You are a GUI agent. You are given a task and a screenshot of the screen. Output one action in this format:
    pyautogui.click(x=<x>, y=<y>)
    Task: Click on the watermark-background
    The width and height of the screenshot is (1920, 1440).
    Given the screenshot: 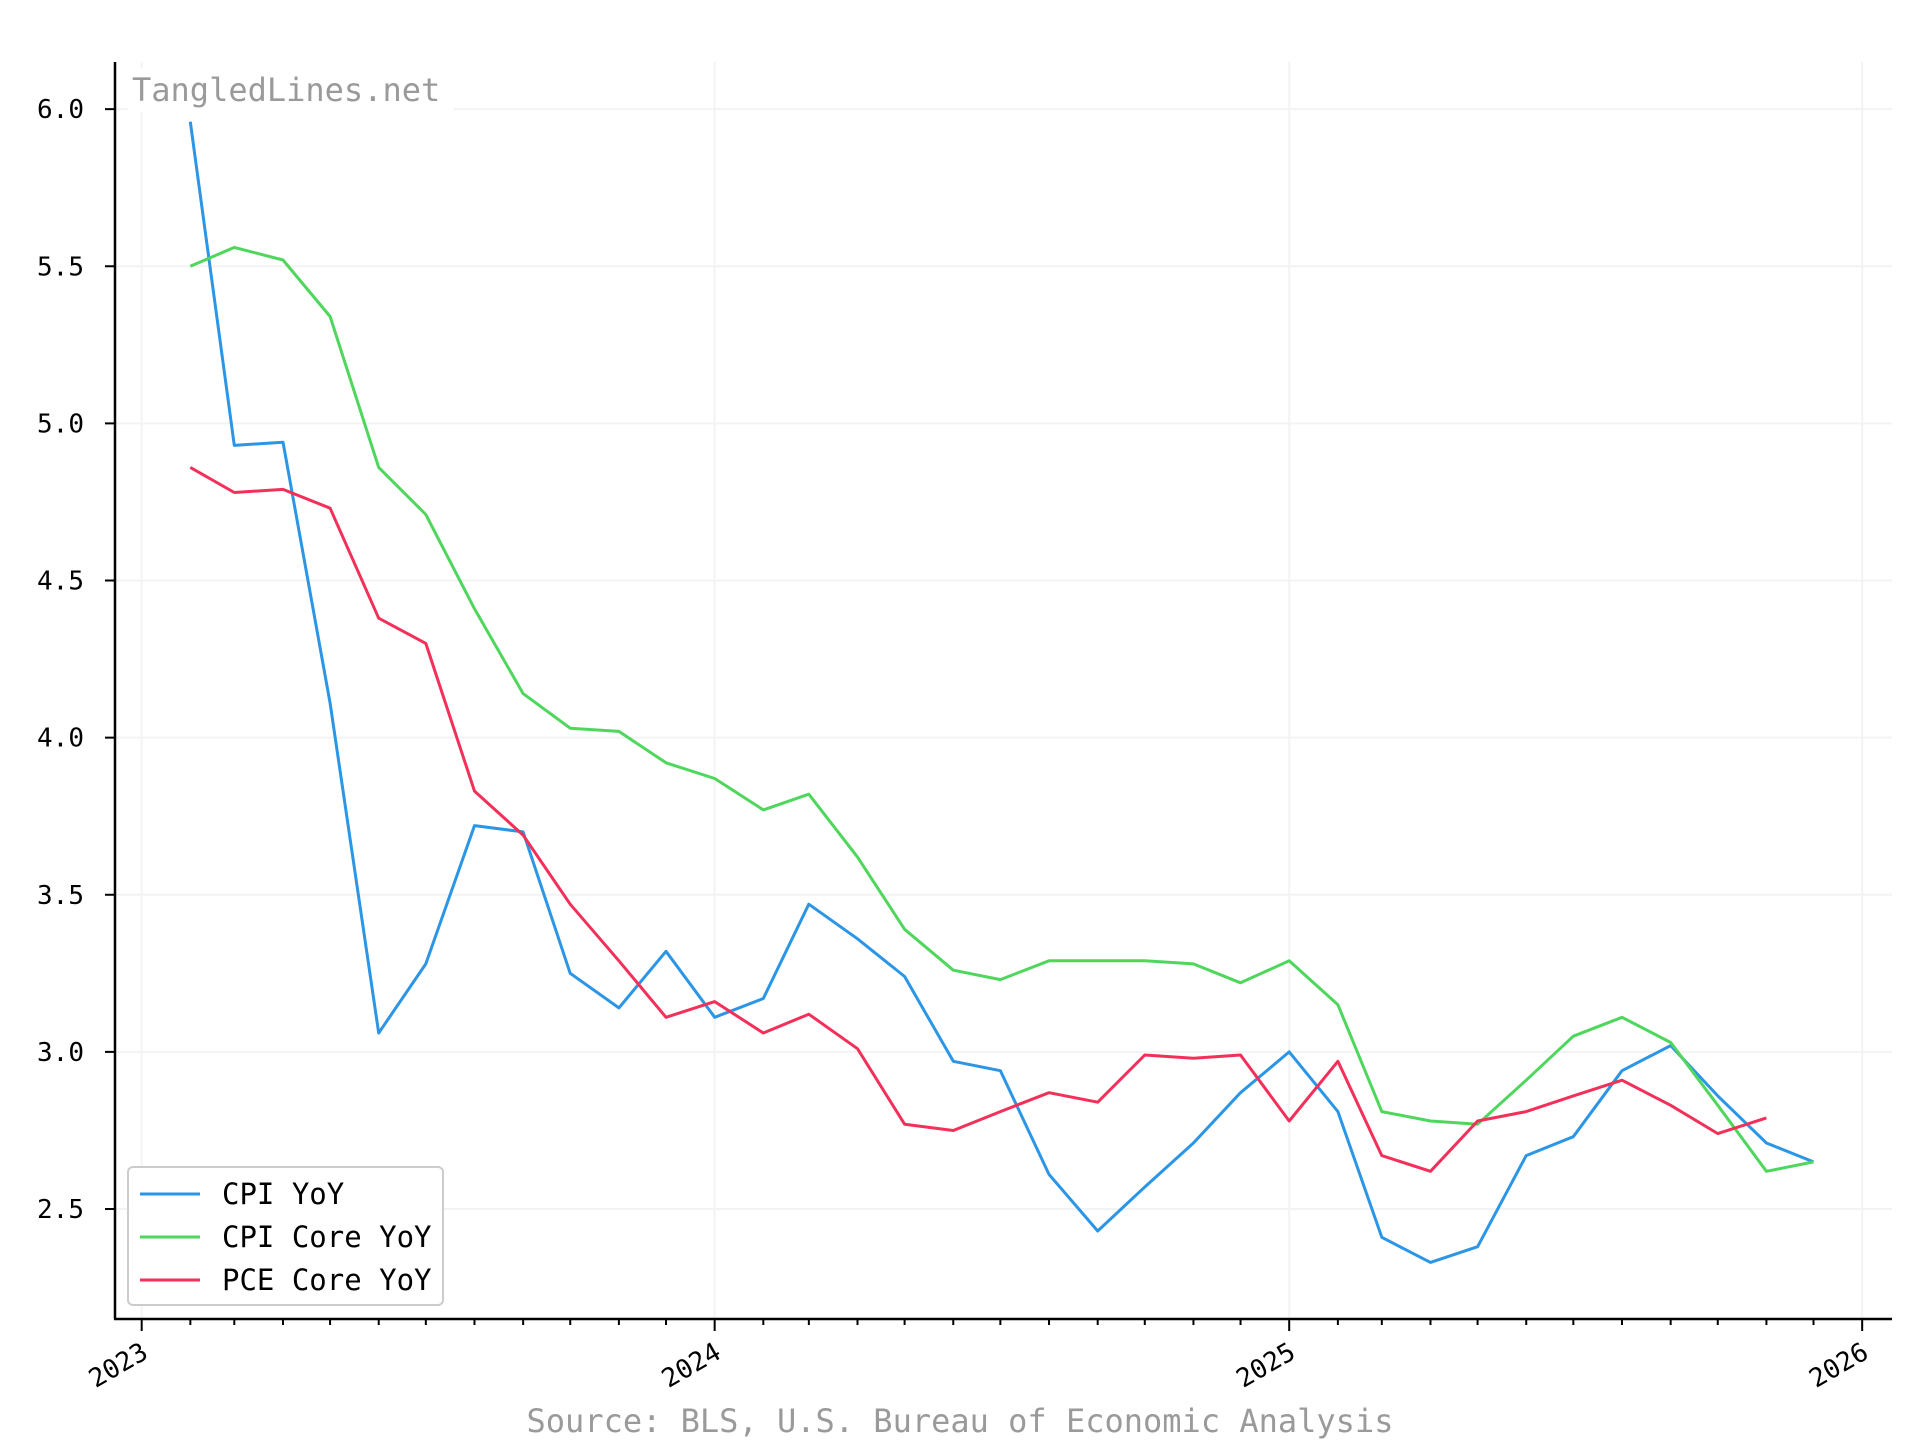 What is the action you would take?
    pyautogui.click(x=291, y=90)
    